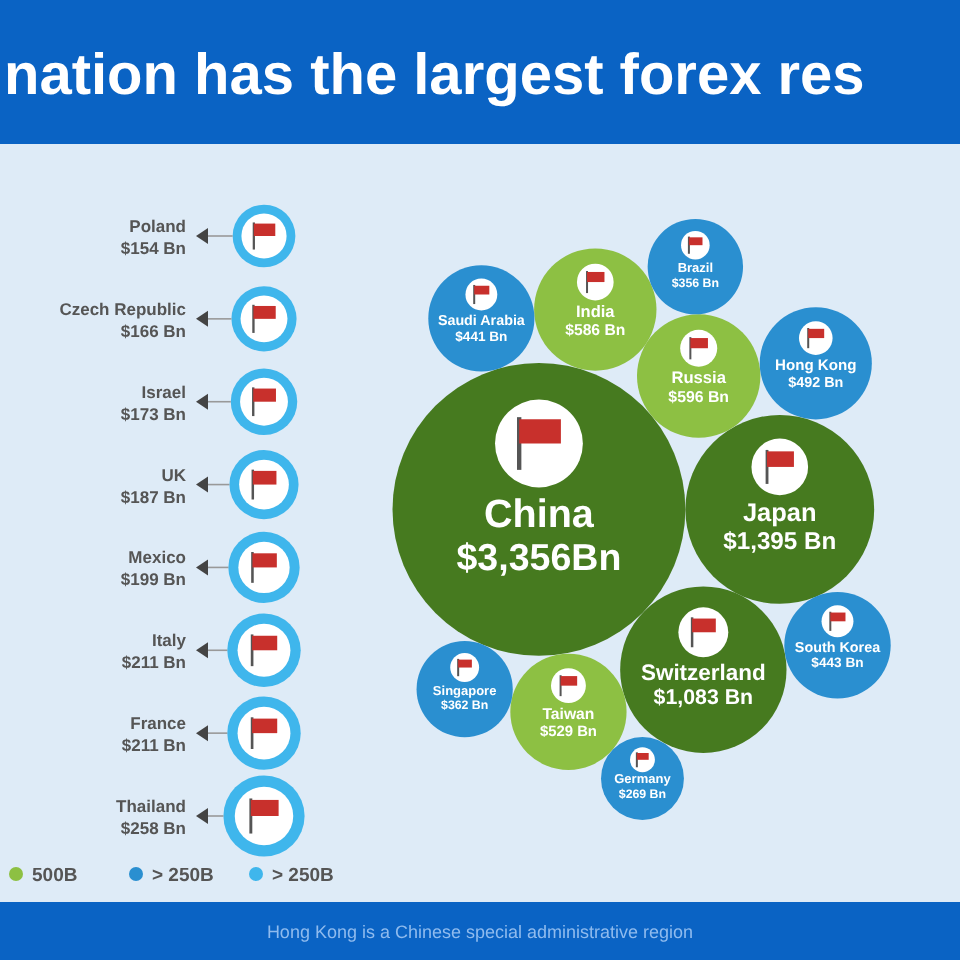  What do you see at coordinates (434, 76) in the screenshot?
I see `text: nation has the largest forex res` at bounding box center [434, 76].